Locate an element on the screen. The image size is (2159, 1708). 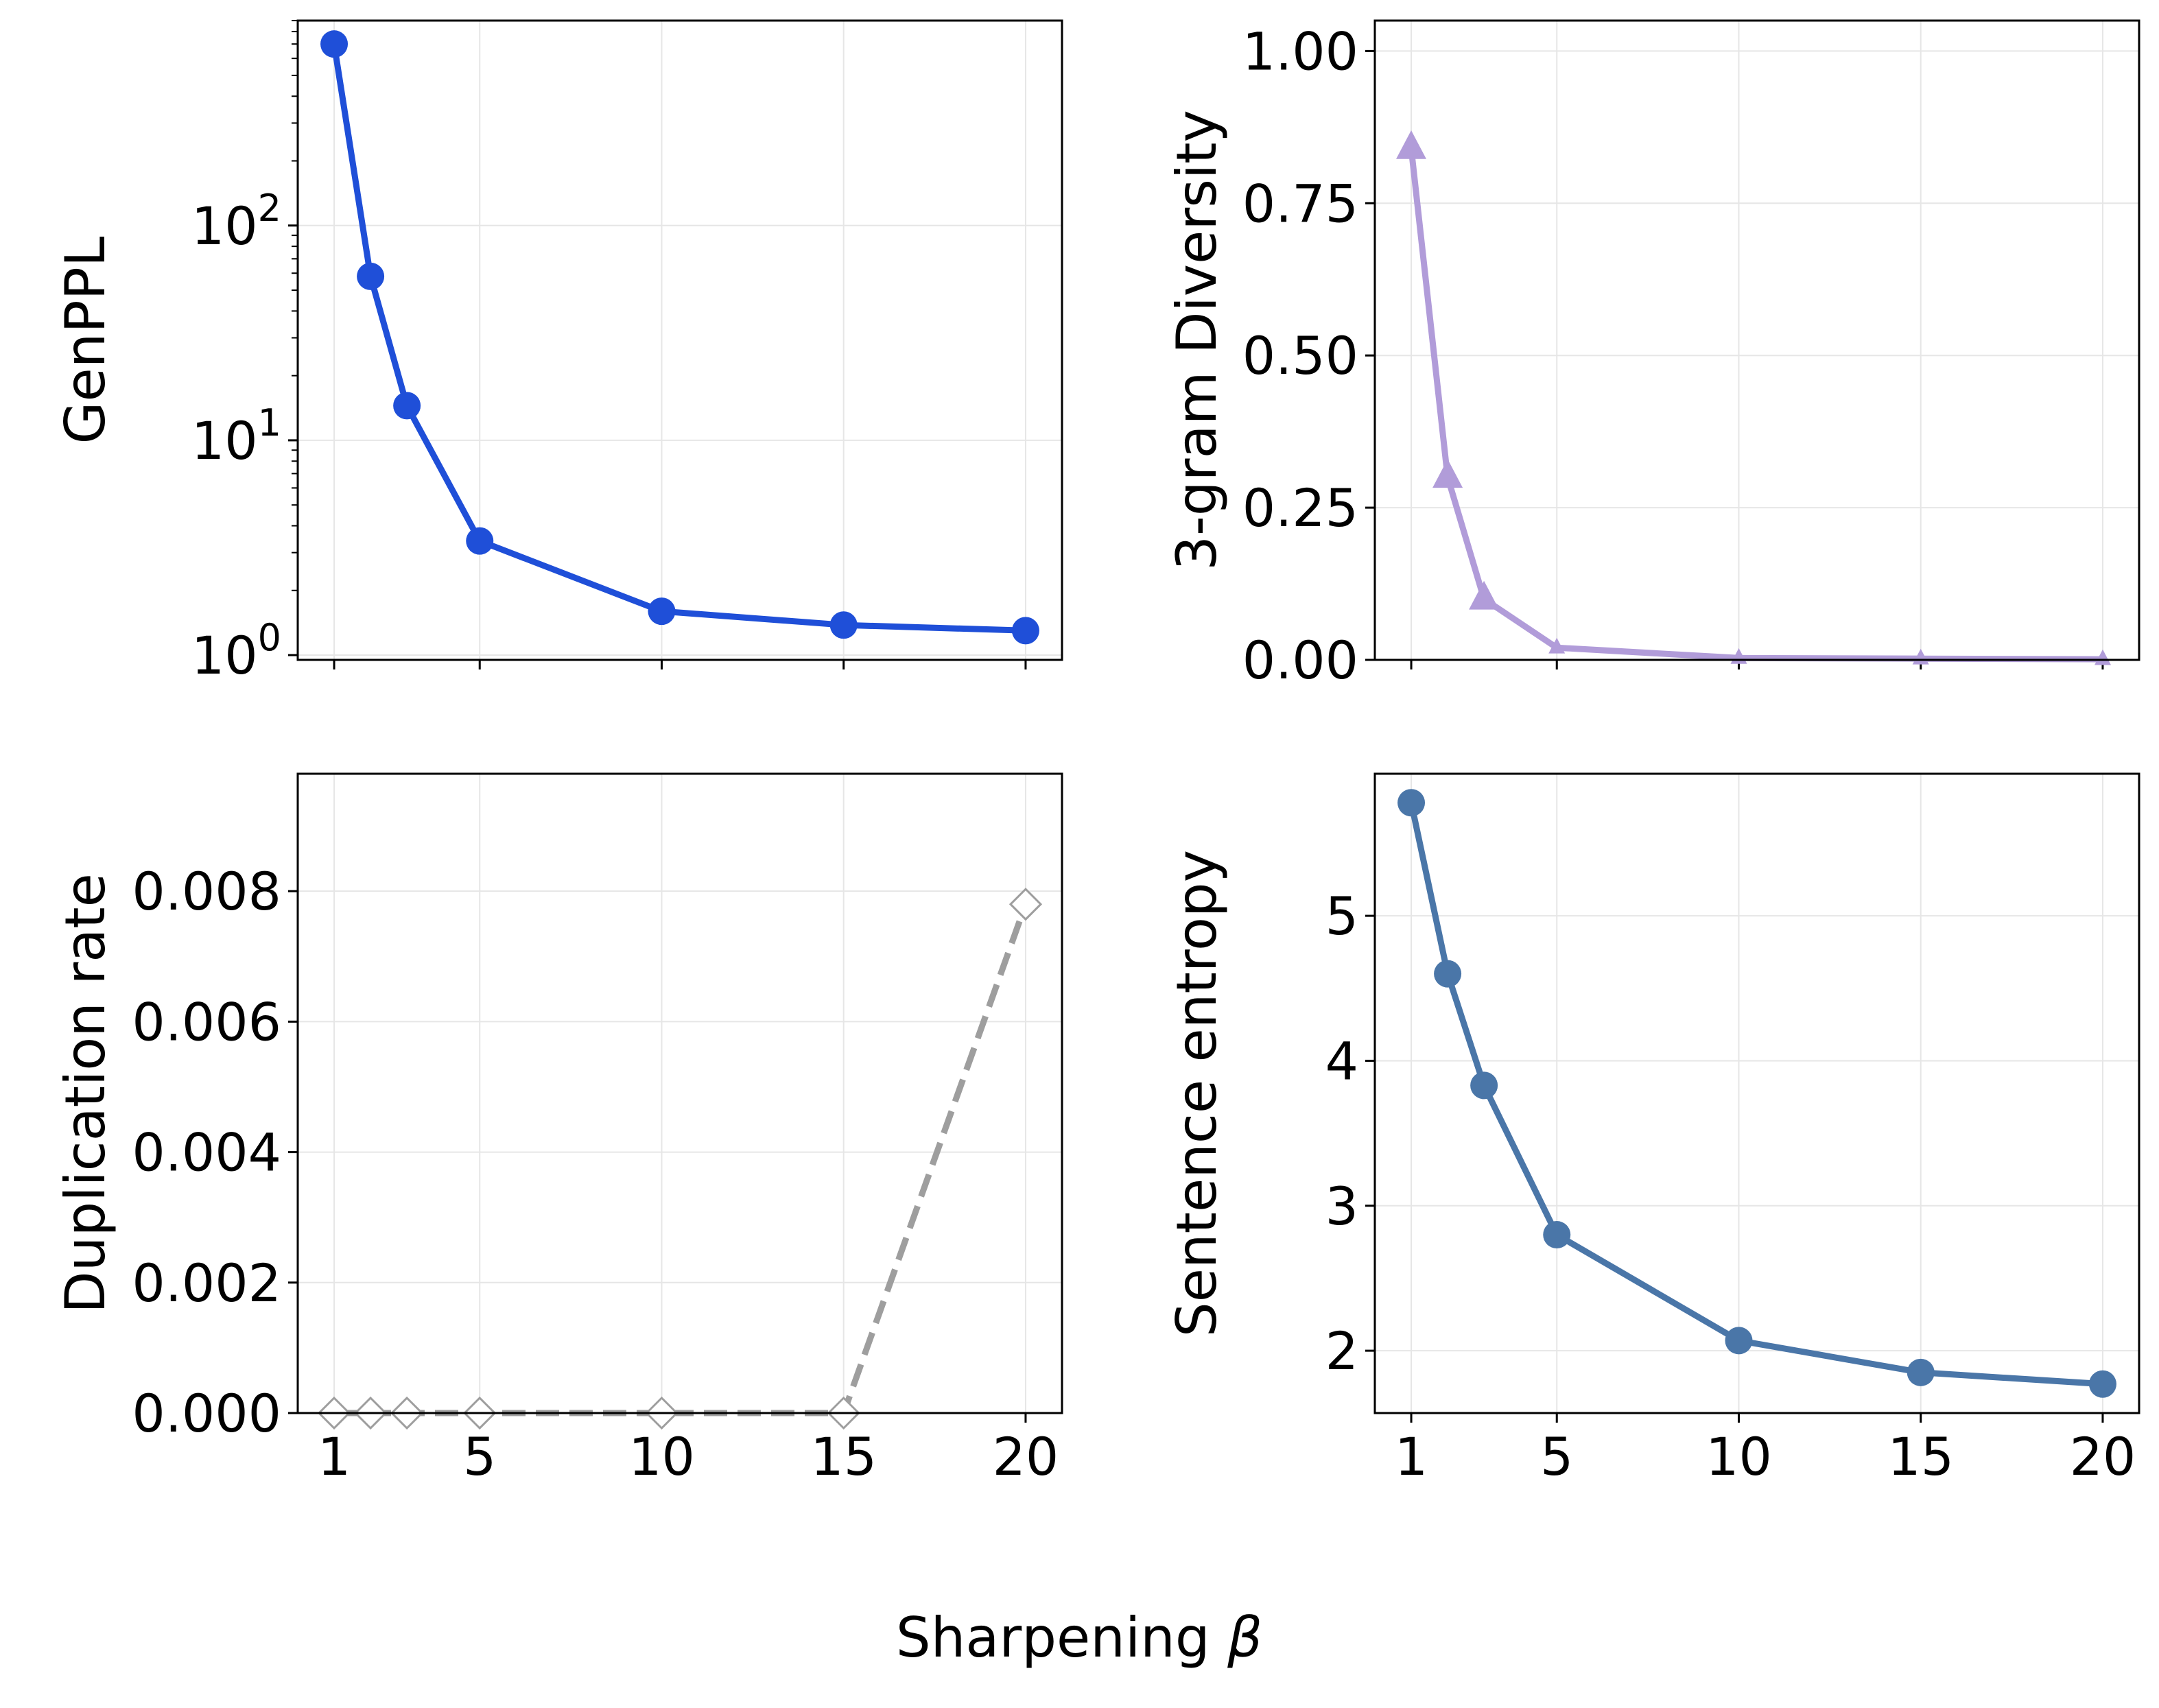
y-tick-label: 0.50 is located at coordinates (1300, 355).